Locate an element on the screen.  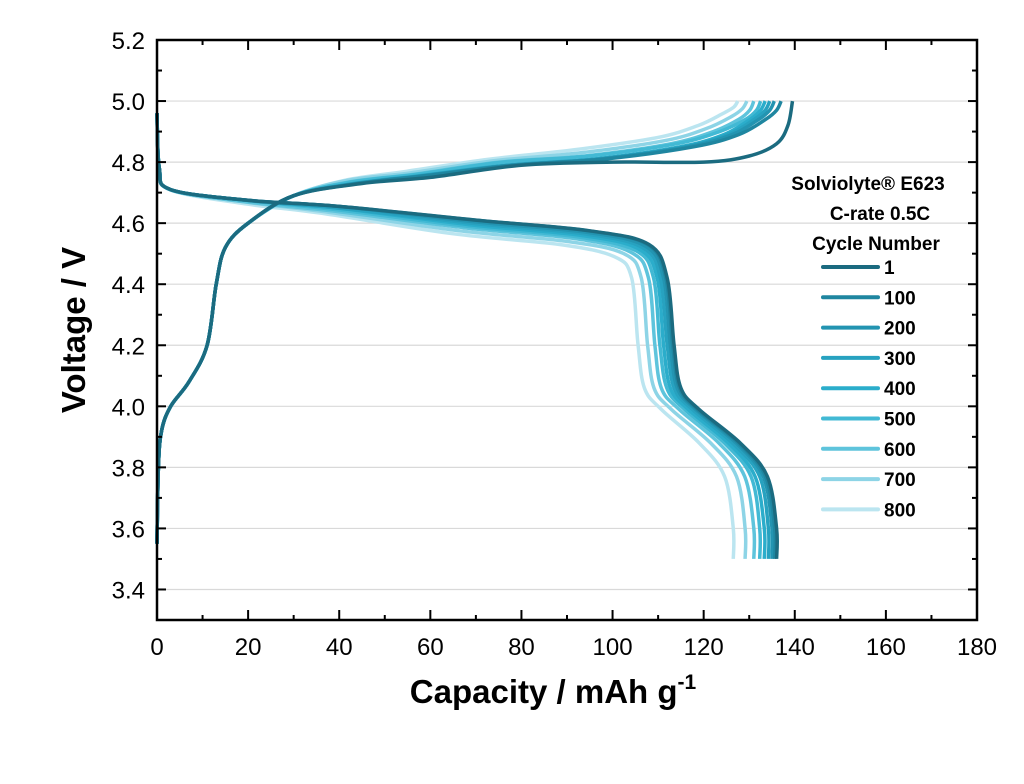
x-axis-title: Capacity / mAh g-1 is located at coordinates (553, 690).